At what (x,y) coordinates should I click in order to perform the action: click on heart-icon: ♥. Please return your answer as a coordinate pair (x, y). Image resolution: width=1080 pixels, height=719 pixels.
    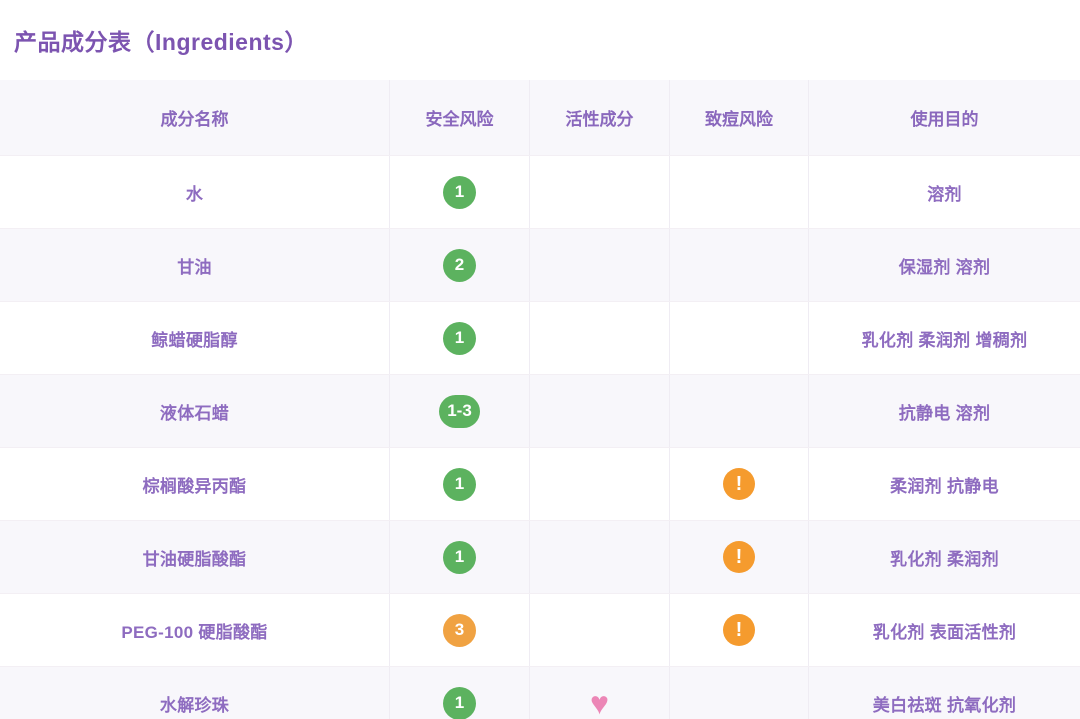
    Looking at the image, I should click on (599, 702).